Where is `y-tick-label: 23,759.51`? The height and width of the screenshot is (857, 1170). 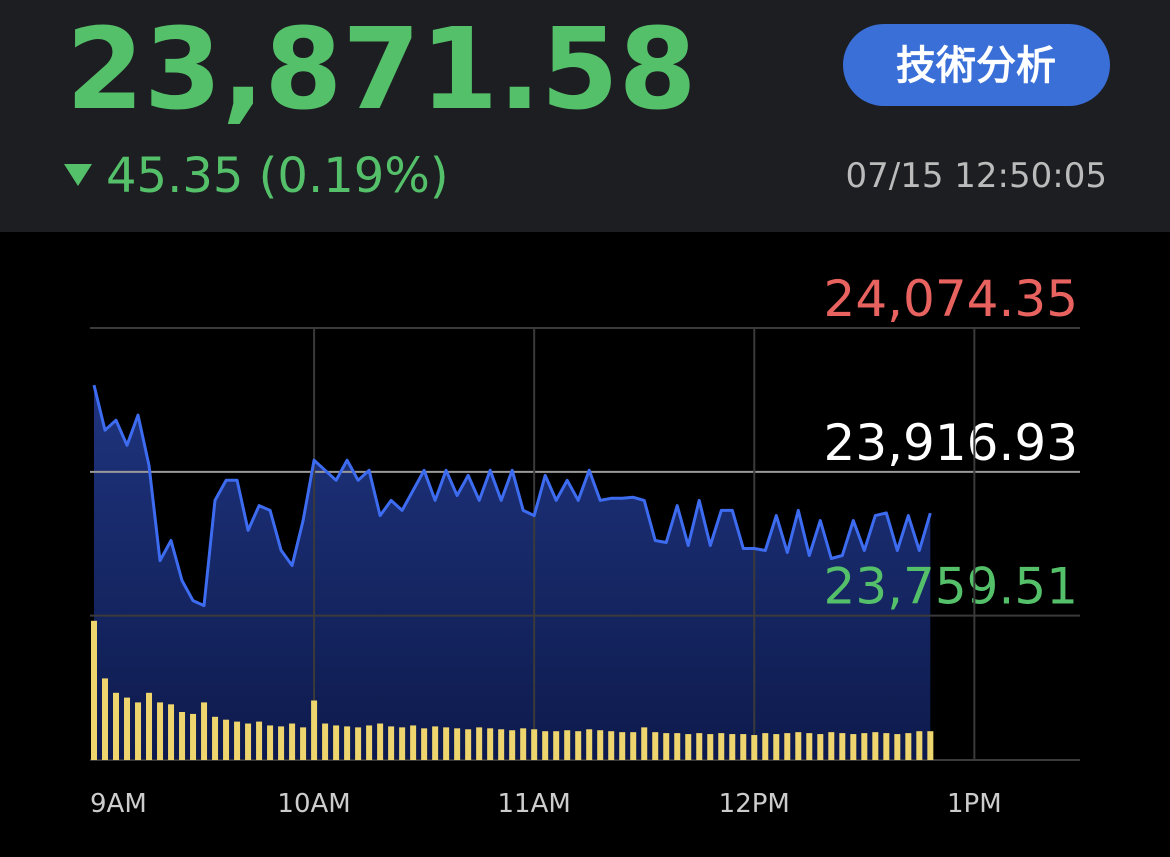 y-tick-label: 23,759.51 is located at coordinates (951, 587).